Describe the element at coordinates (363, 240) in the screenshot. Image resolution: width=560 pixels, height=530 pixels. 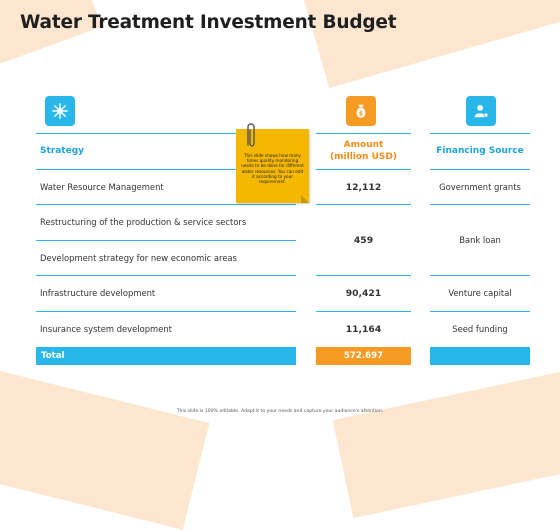
I see `amount-cell: 459` at that location.